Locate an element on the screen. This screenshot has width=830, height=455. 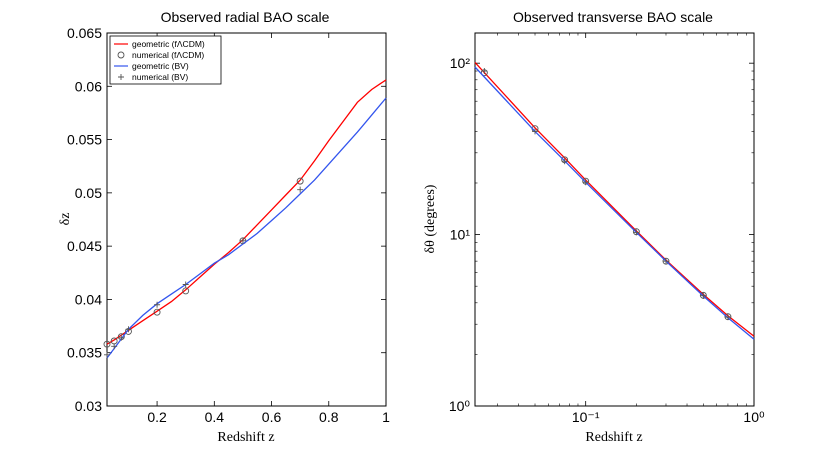
transverse-chart-title: Observed transverse BAO scale is located at coordinates (613, 17).